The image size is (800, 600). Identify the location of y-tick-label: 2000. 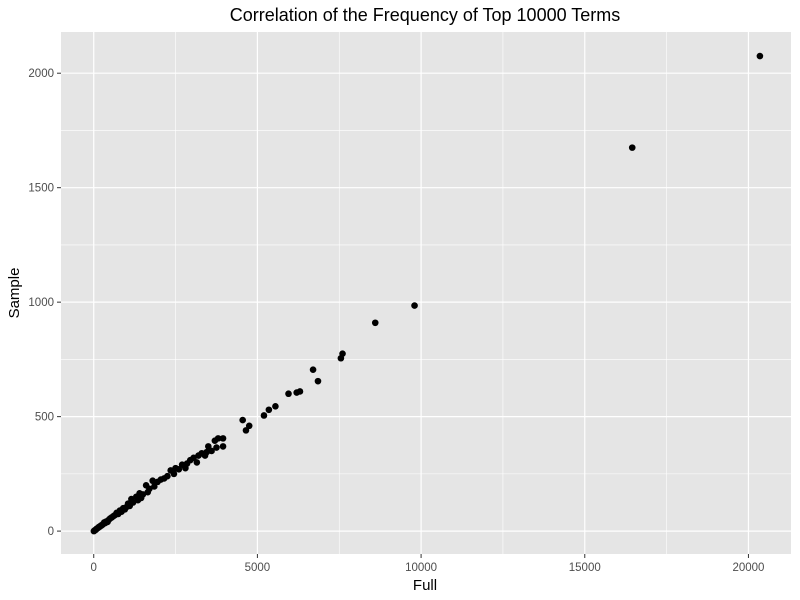
(41, 74).